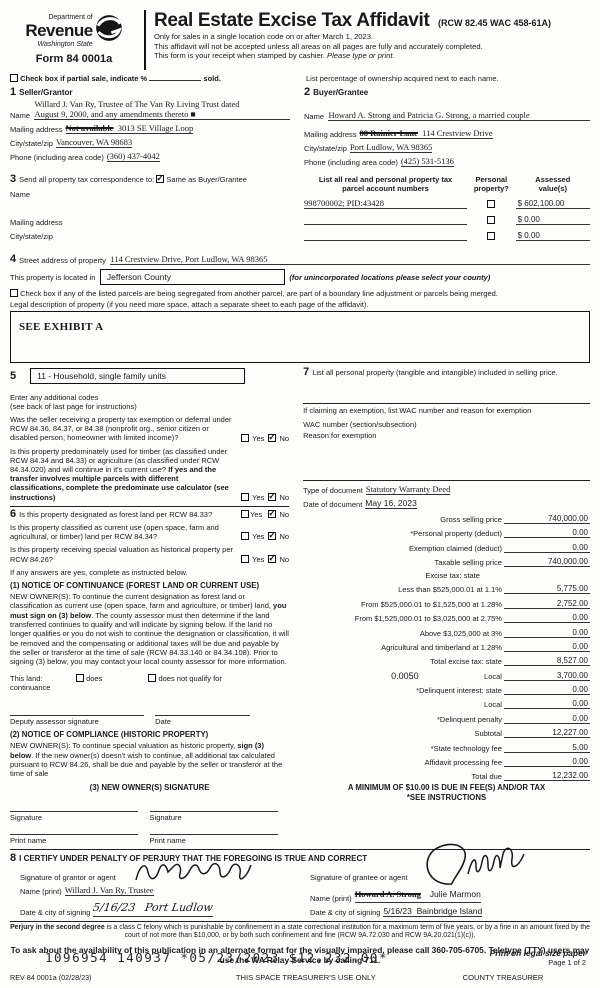 The image size is (600, 988). Describe the element at coordinates (152, 678) in the screenshot. I see `does-not-checkbox` at that location.